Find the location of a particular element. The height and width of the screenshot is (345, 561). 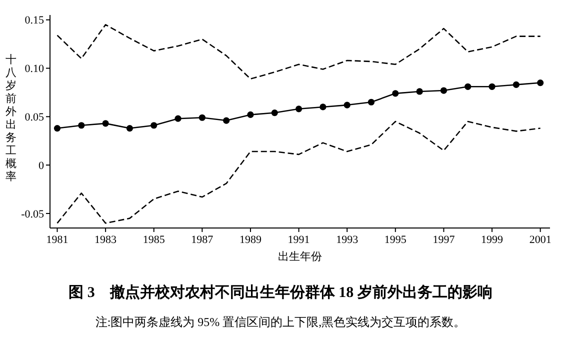

text: 图 3 撤点并校对农村不同出生年份群体 18 岁前外出务工的影响 is located at coordinates (280, 292).